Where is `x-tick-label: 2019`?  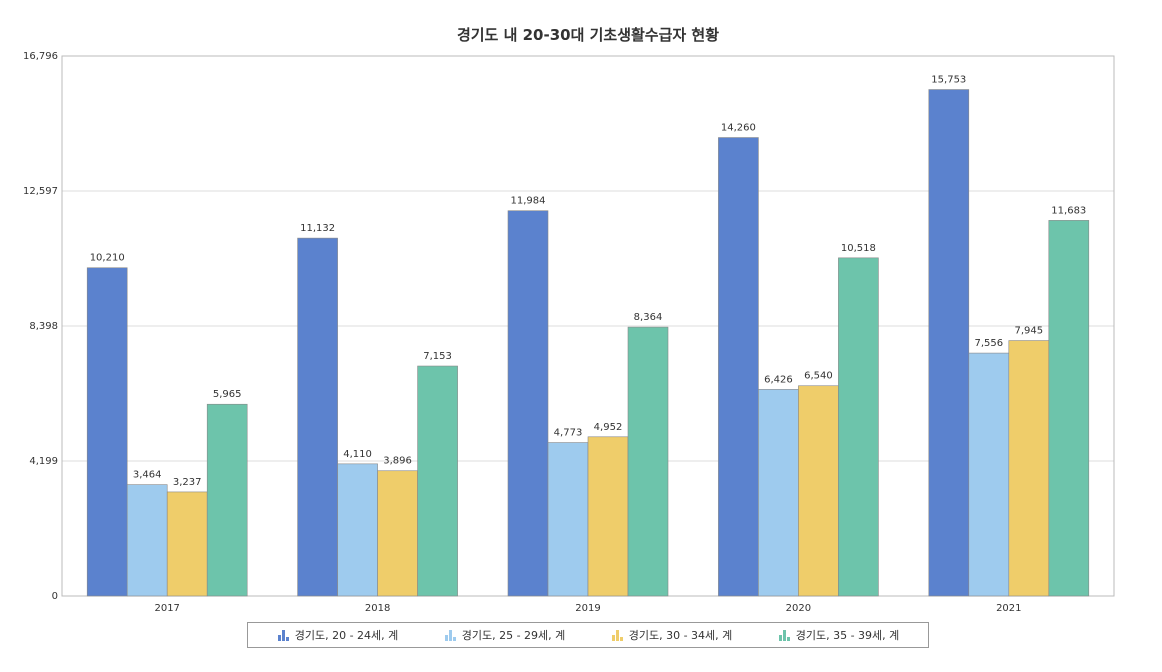
x-tick-label: 2019 is located at coordinates (587, 608).